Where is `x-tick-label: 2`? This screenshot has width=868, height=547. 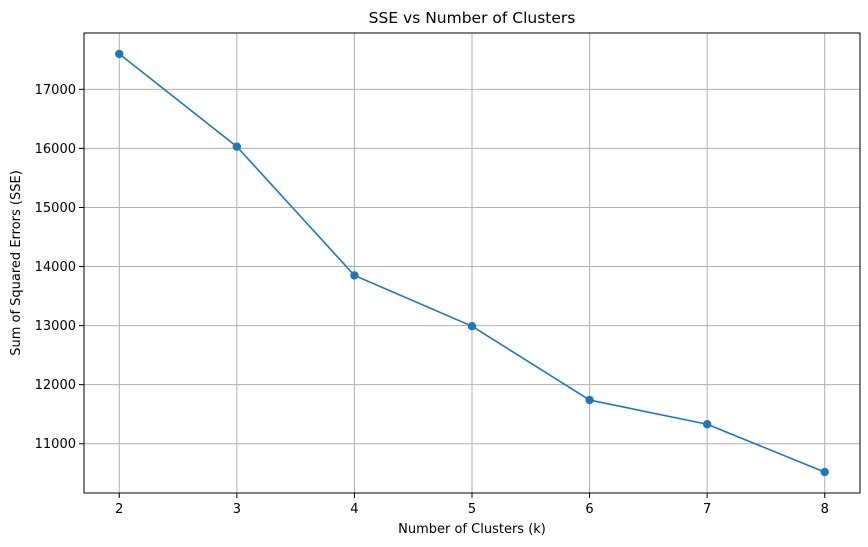 x-tick-label: 2 is located at coordinates (119, 509).